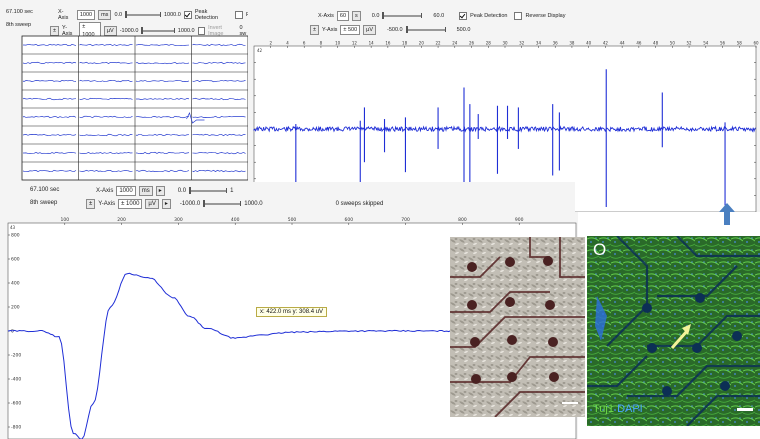  Describe the element at coordinates (356, 16) in the screenshot. I see `sc-xaxis-unit: s` at that location.